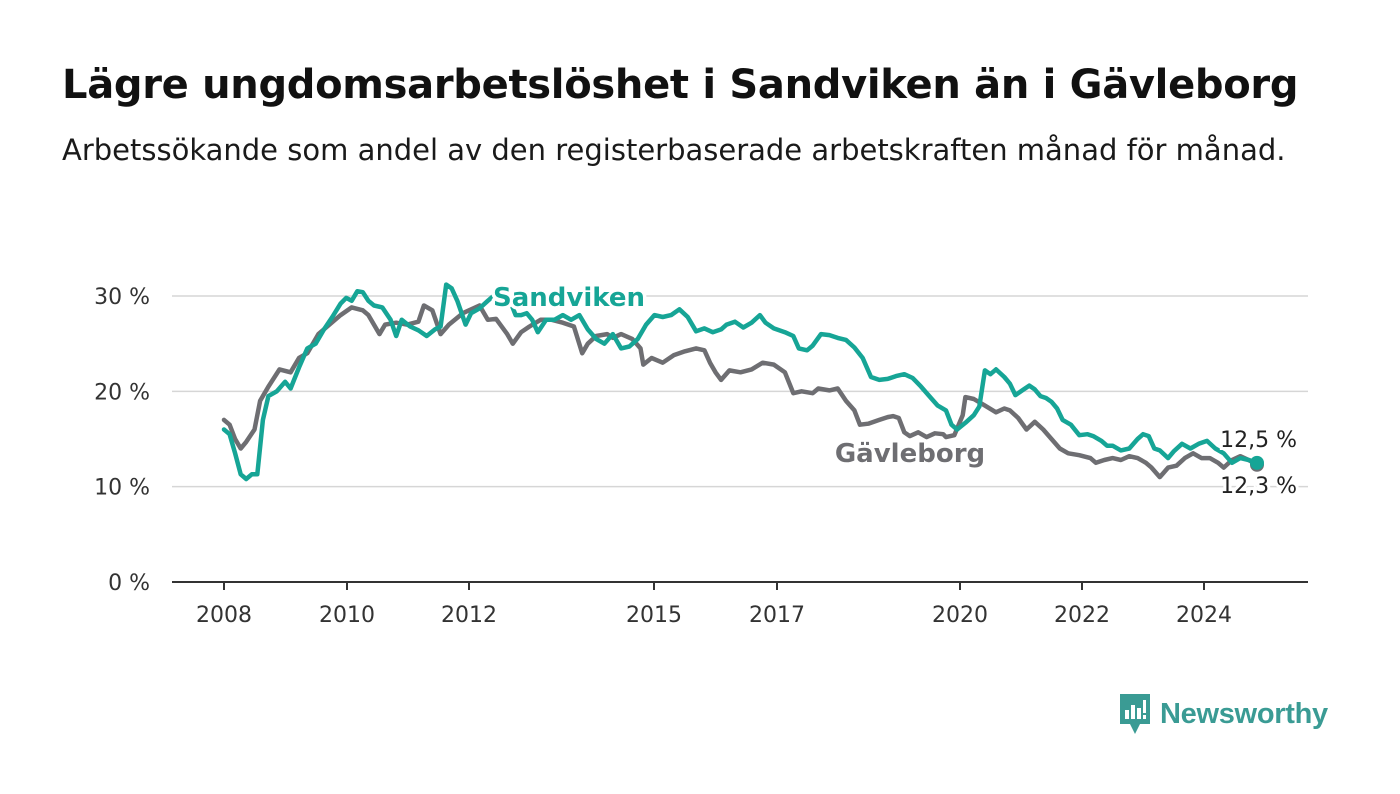 This screenshot has height=794, width=1400. What do you see at coordinates (1258, 486) in the screenshot?
I see `end-value-label-gavleborg: 12,3 %` at bounding box center [1258, 486].